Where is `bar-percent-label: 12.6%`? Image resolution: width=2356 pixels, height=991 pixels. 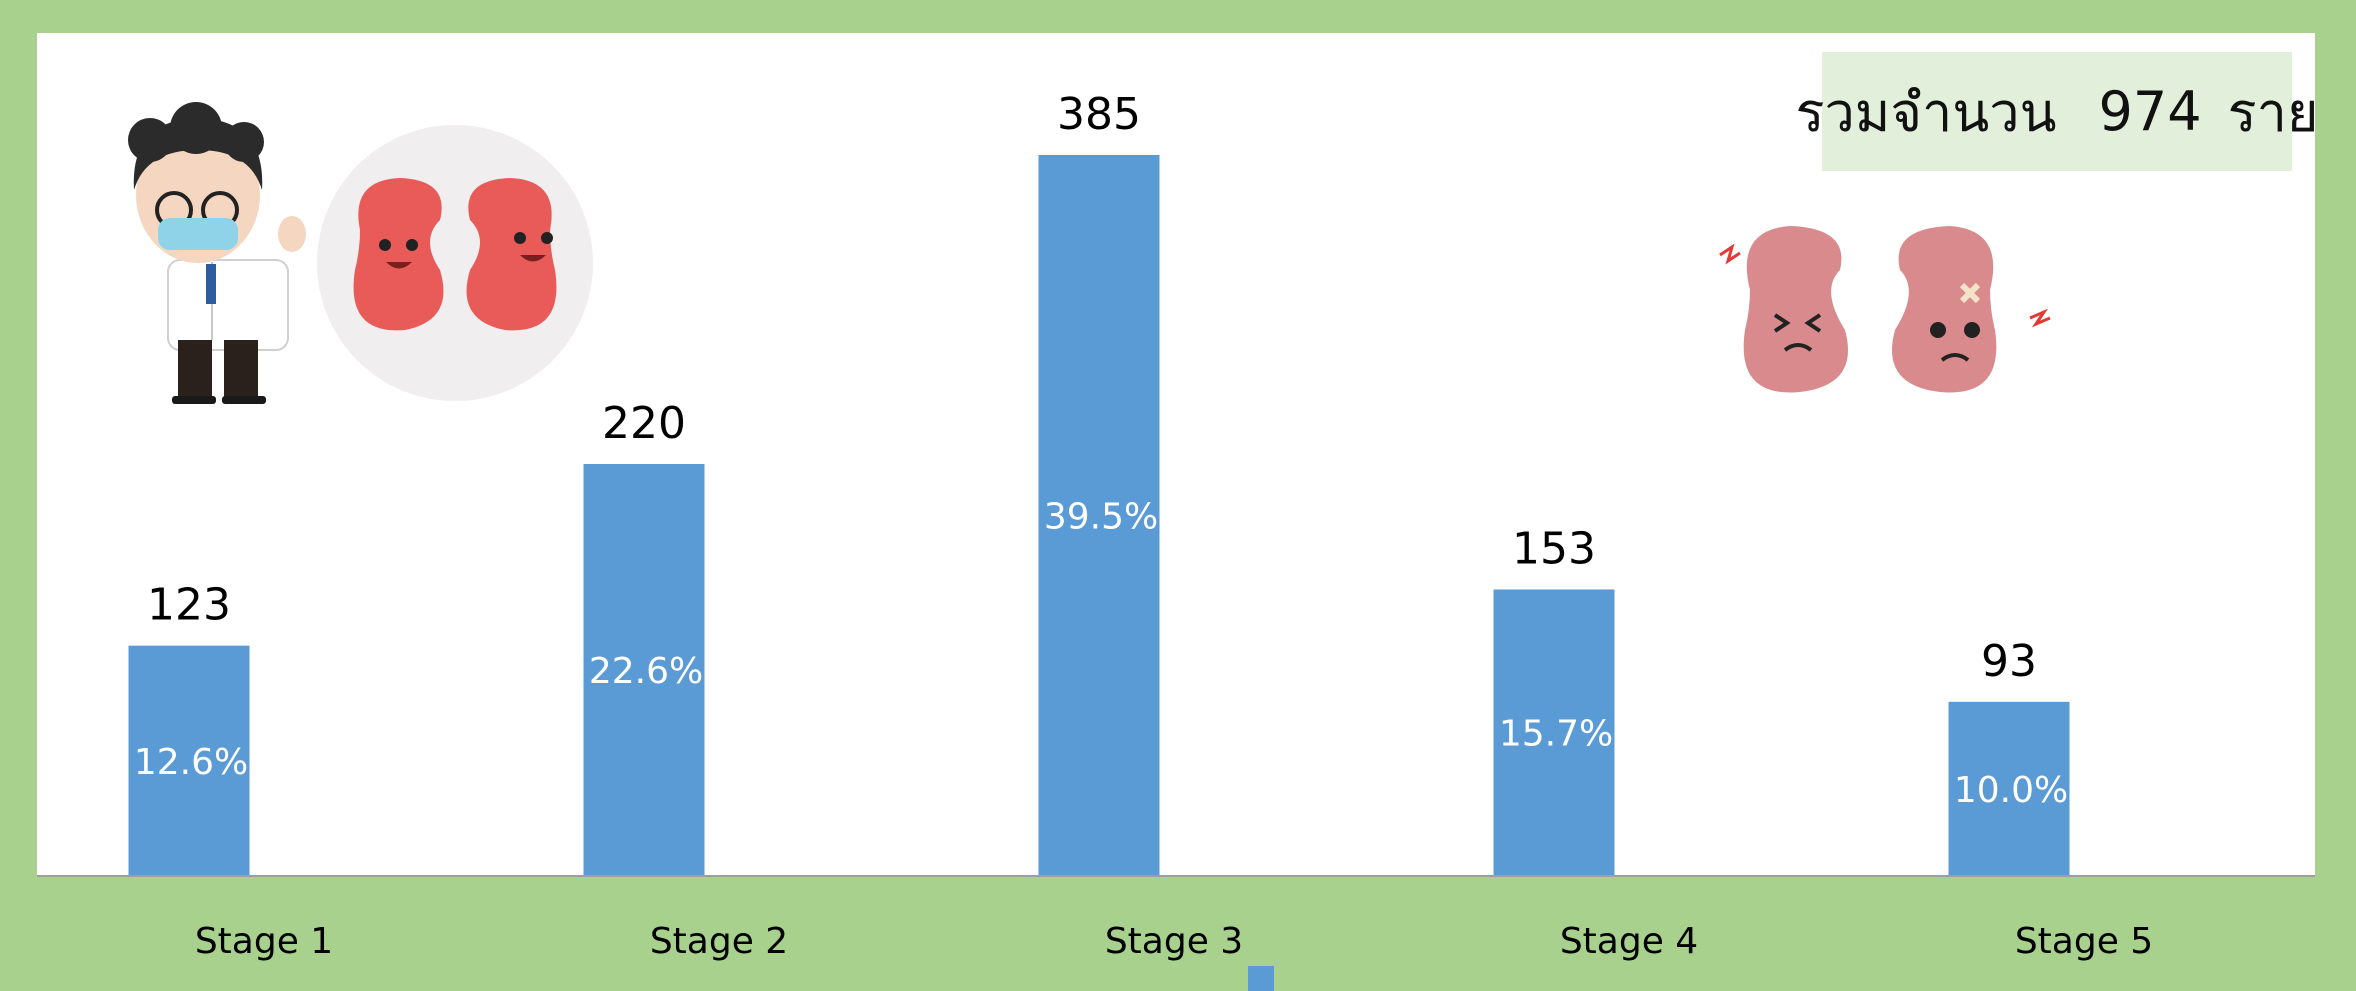
bar-percent-label: 12.6% is located at coordinates (191, 762).